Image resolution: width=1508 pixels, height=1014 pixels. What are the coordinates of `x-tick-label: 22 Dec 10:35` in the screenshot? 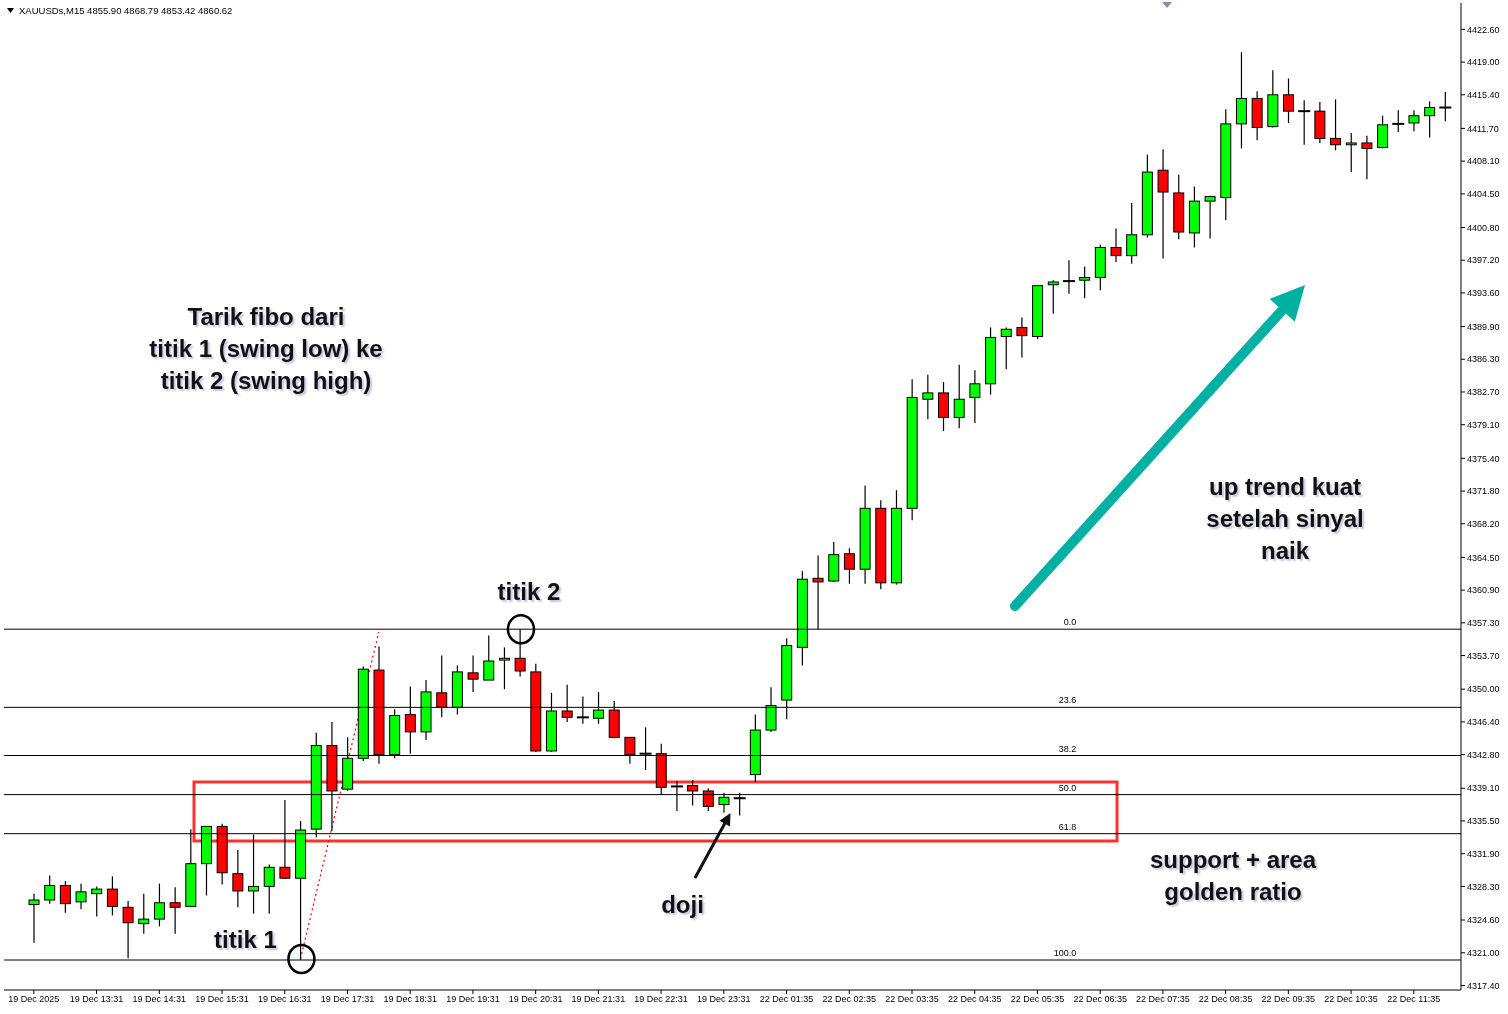 It's located at (1351, 999).